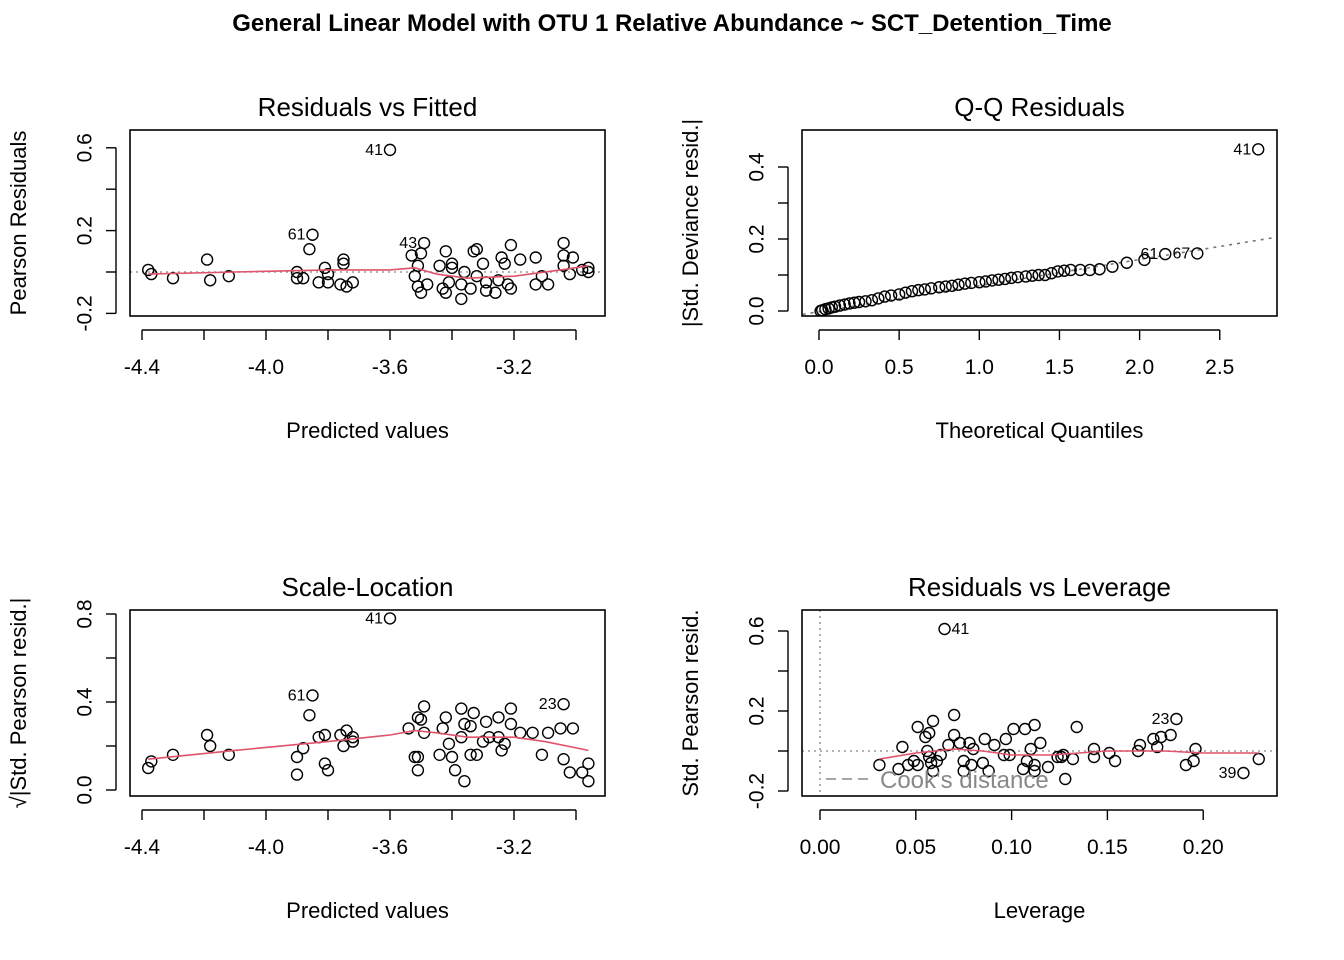 This screenshot has width=1344, height=960. What do you see at coordinates (1039, 107) in the screenshot?
I see `panel-title: Q-Q Residuals` at bounding box center [1039, 107].